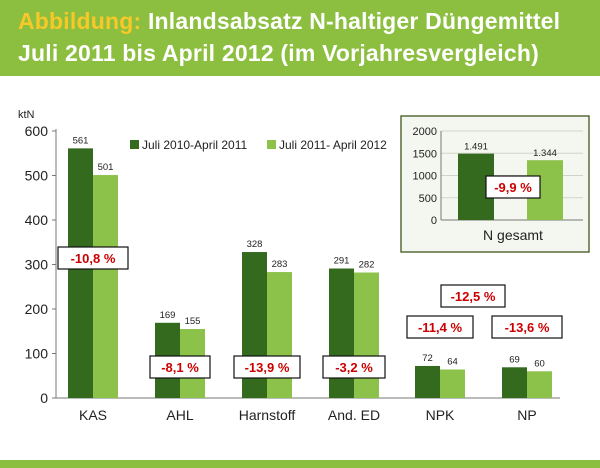 The image size is (600, 468). I want to click on bar-value-label: 72, so click(427, 358).